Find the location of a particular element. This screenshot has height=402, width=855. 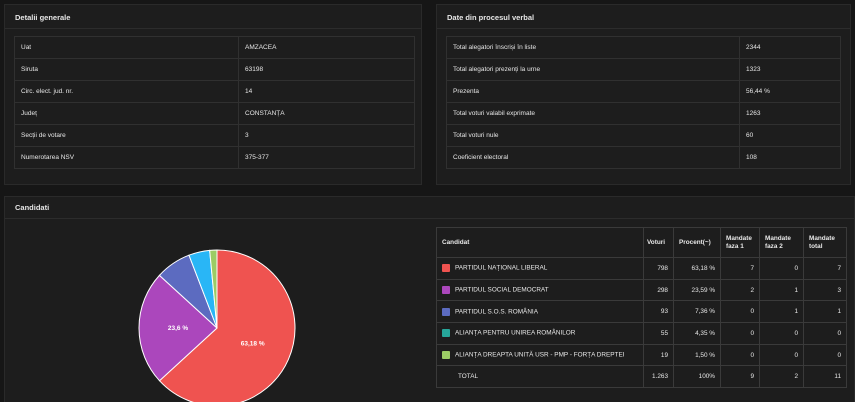

cell-pct: 23,59 % is located at coordinates (697, 290).